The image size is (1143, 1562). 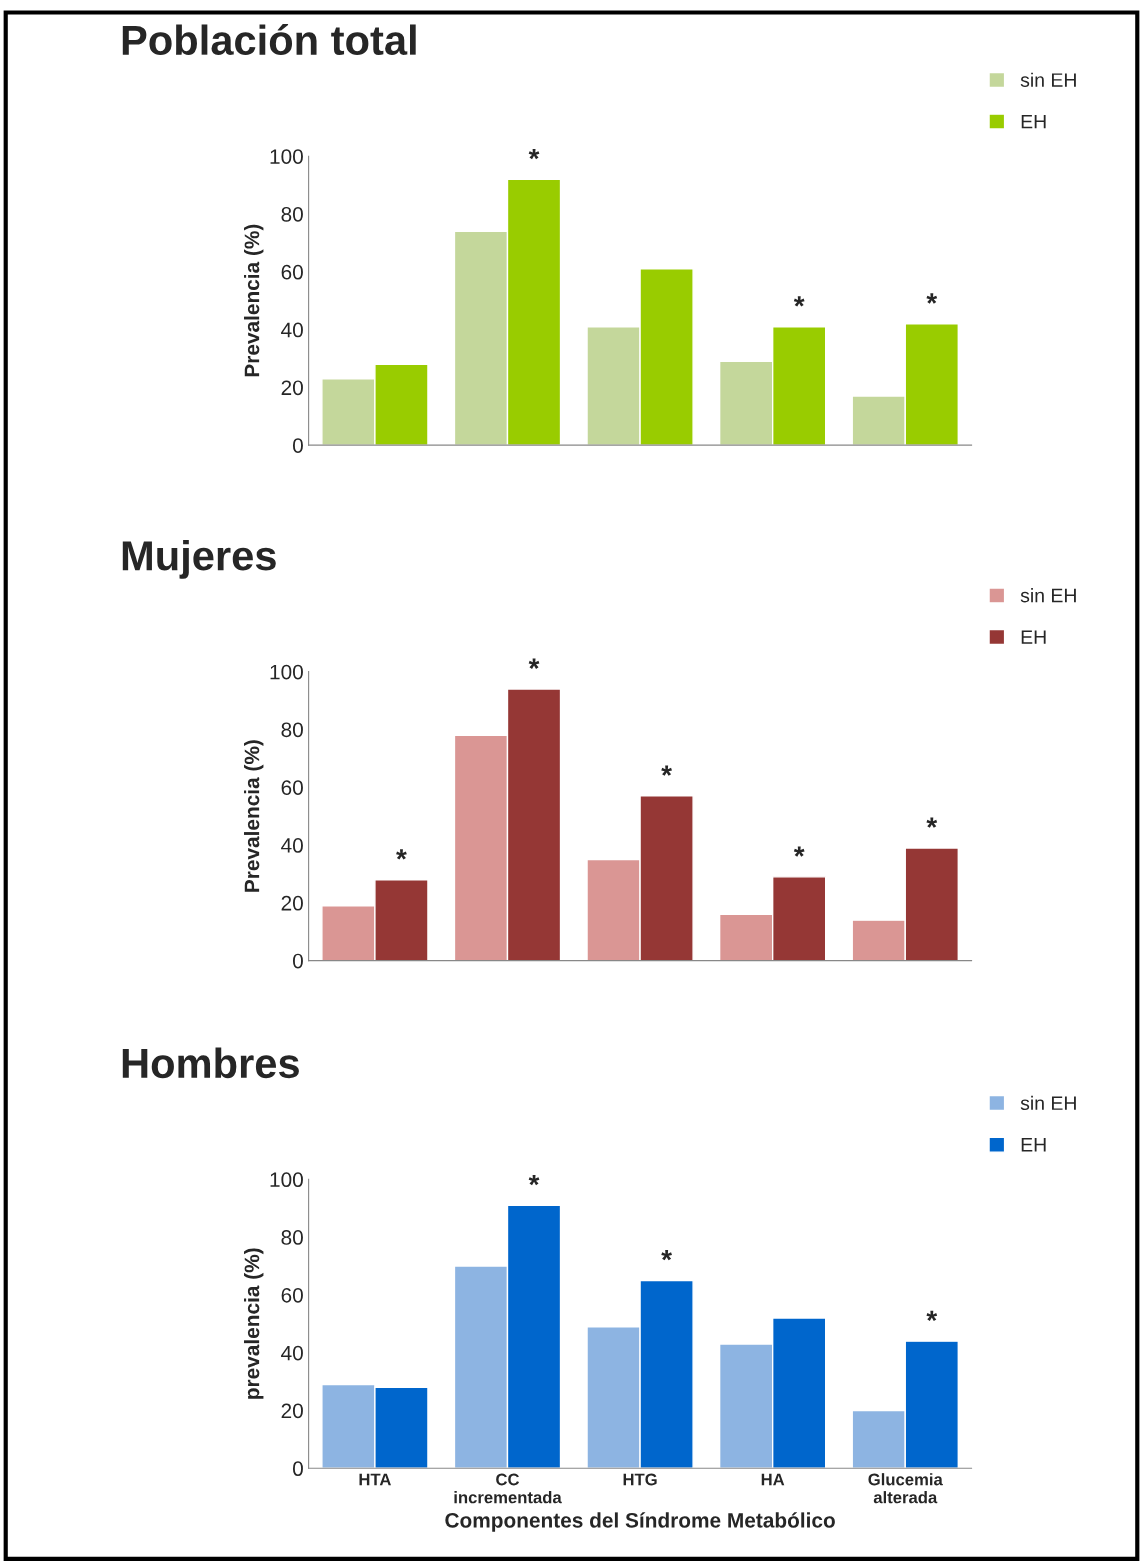 I want to click on x-tick-label: HA, so click(x=773, y=1479).